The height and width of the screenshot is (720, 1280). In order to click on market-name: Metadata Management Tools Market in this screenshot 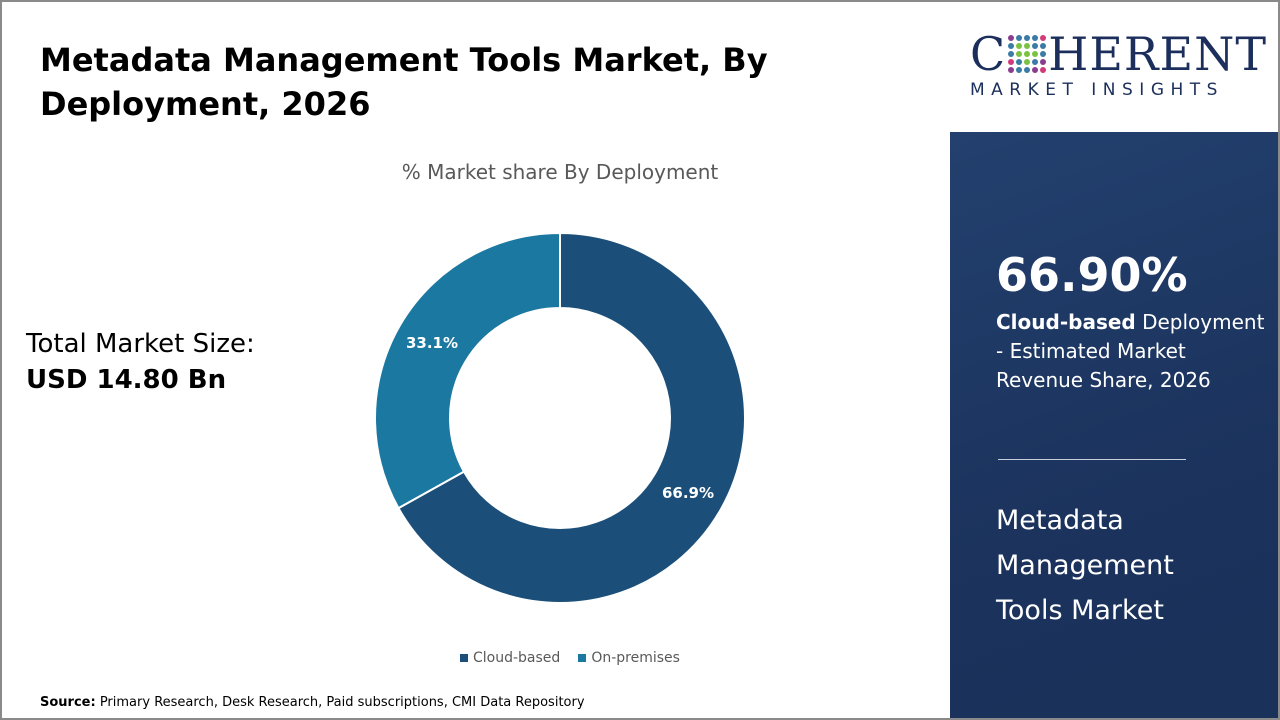, I will do `click(1085, 565)`.